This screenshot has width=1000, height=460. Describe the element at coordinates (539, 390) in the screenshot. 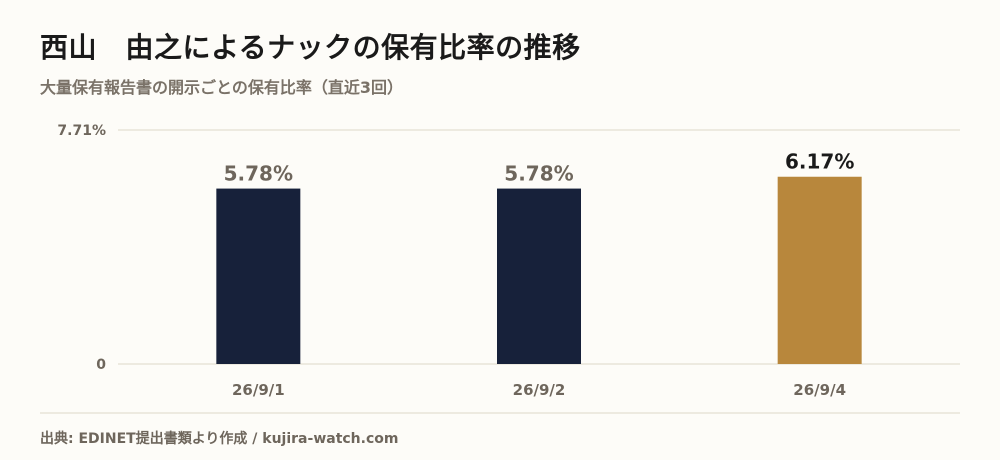

I see `x-tick-label: 26/9/2` at that location.